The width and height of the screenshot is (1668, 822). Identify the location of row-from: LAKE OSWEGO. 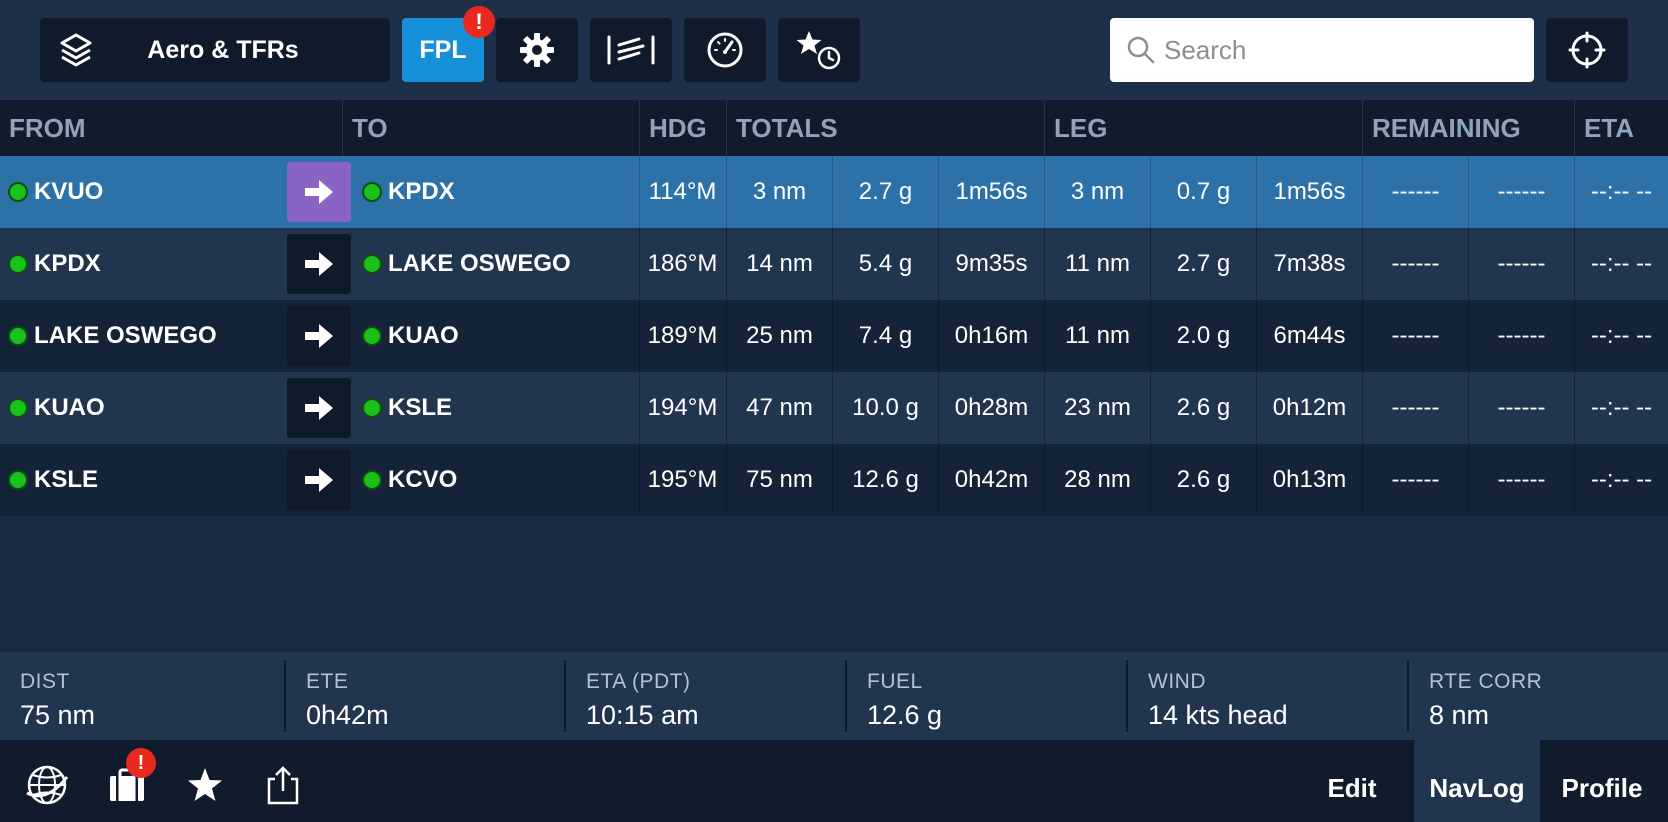
(148, 336).